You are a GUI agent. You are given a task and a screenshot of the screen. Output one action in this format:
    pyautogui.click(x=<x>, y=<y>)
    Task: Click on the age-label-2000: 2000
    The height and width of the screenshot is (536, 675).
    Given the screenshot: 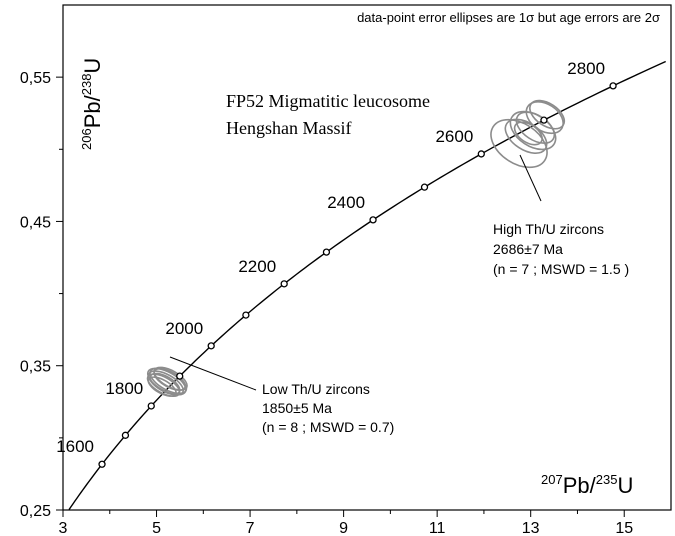 What is the action you would take?
    pyautogui.click(x=184, y=328)
    